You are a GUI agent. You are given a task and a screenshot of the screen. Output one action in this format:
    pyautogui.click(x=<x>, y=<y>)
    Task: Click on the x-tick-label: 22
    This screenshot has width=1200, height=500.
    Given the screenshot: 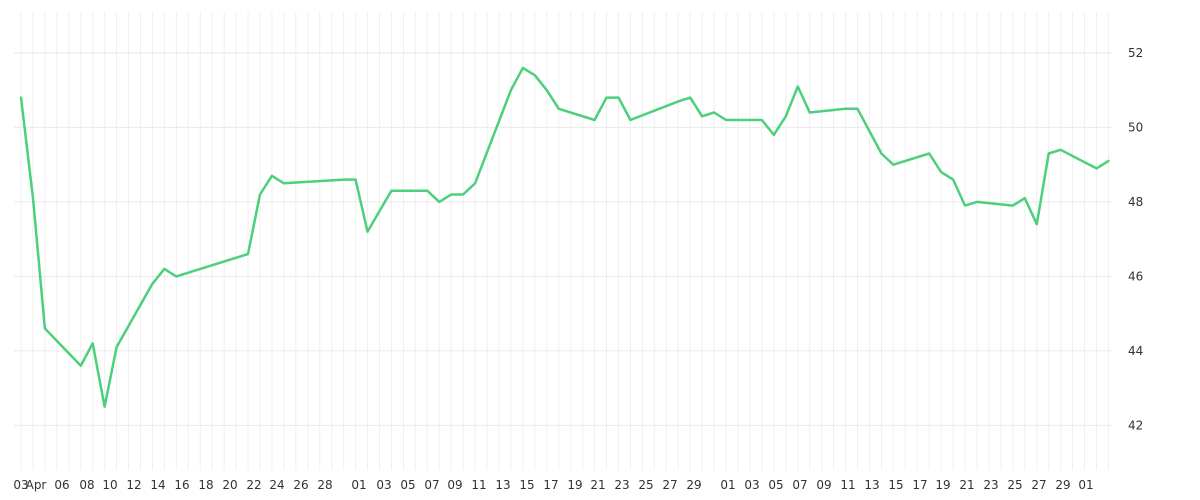 What is the action you would take?
    pyautogui.click(x=253, y=485)
    